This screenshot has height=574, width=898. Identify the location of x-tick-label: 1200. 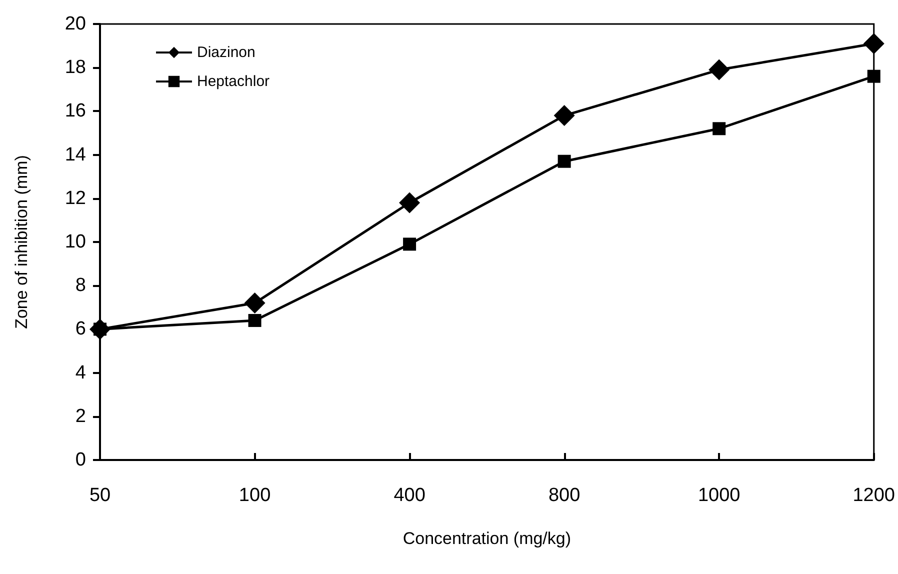
(874, 495).